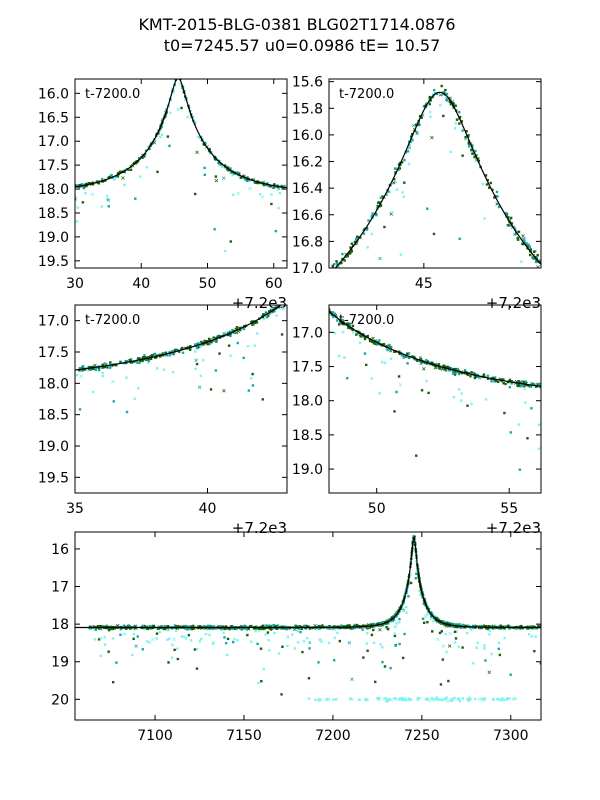  I want to click on panel-annotation: t-7200.0, so click(112, 320).